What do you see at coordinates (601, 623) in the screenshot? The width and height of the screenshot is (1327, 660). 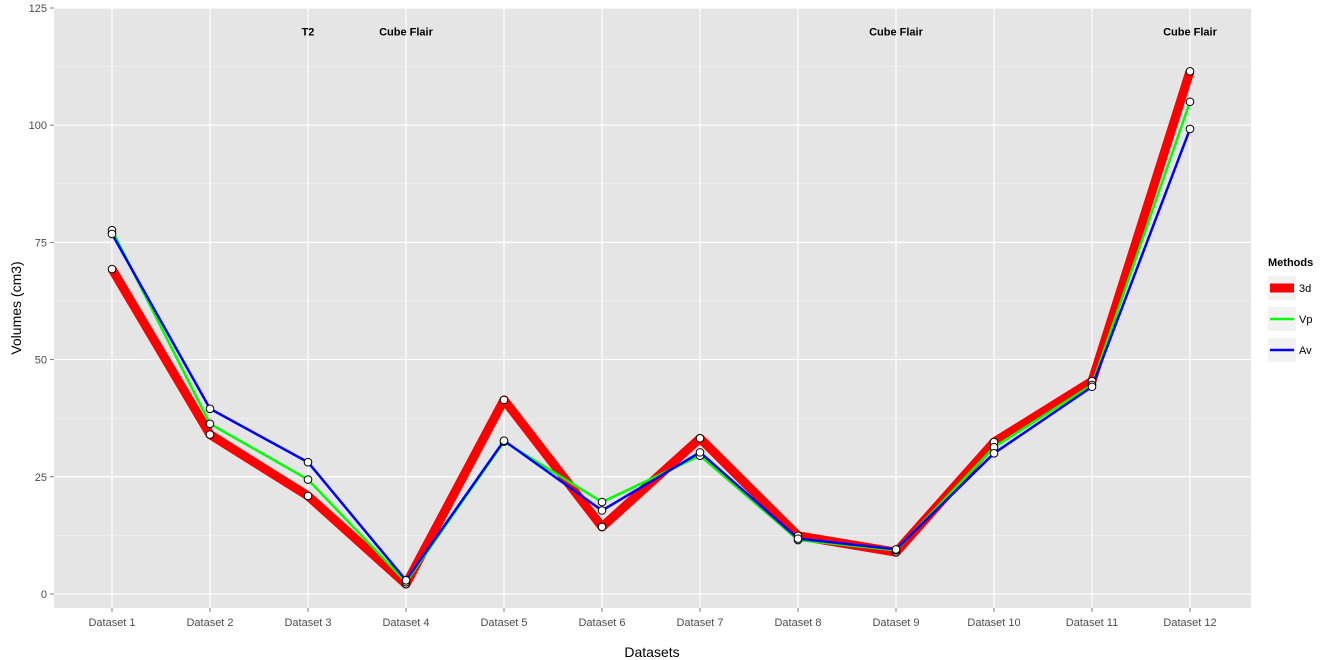 I see `x-tick-label: Dataset 6` at bounding box center [601, 623].